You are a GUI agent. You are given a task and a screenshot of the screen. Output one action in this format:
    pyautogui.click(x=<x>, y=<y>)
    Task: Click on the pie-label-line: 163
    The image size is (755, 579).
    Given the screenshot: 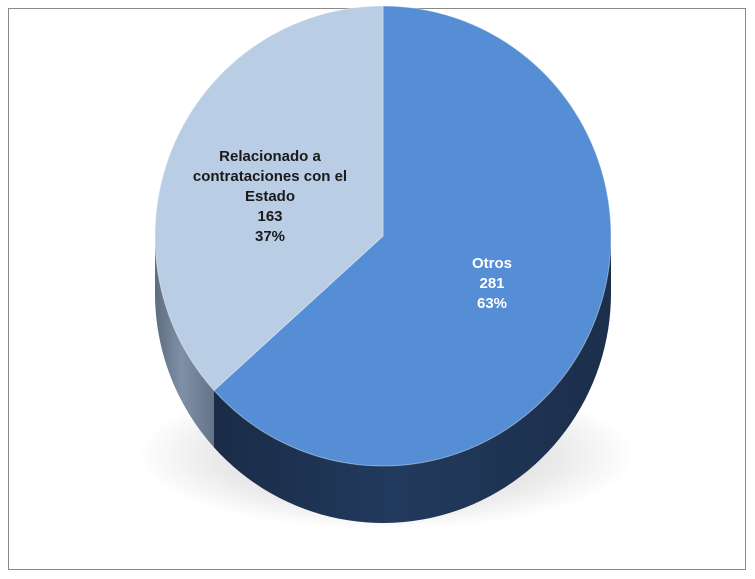 What is the action you would take?
    pyautogui.click(x=269, y=216)
    